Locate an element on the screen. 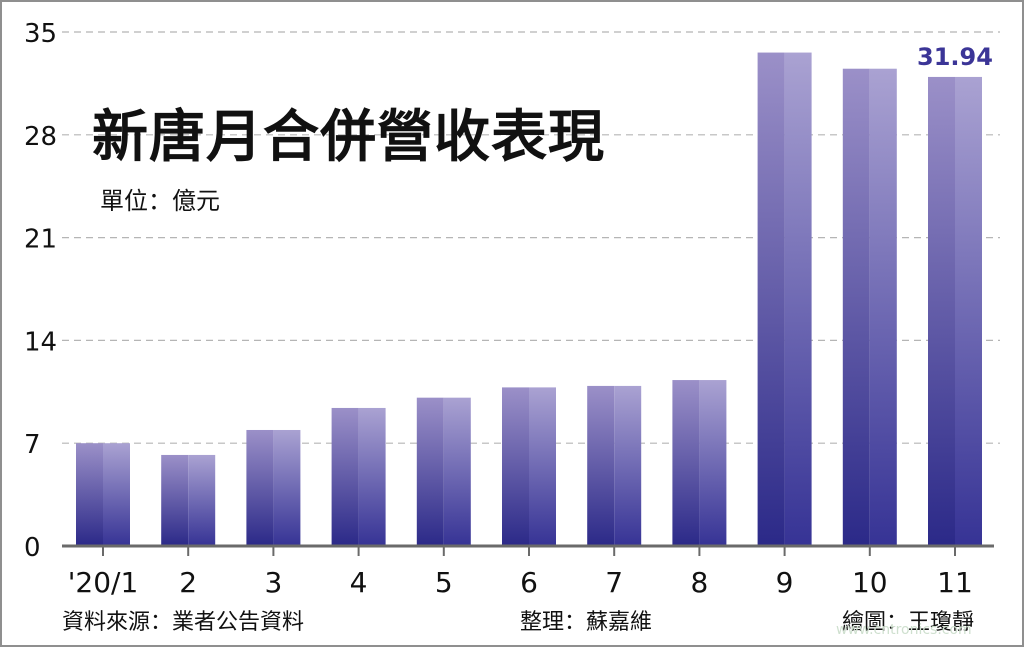  unit-label: 單位：億元 is located at coordinates (160, 201).